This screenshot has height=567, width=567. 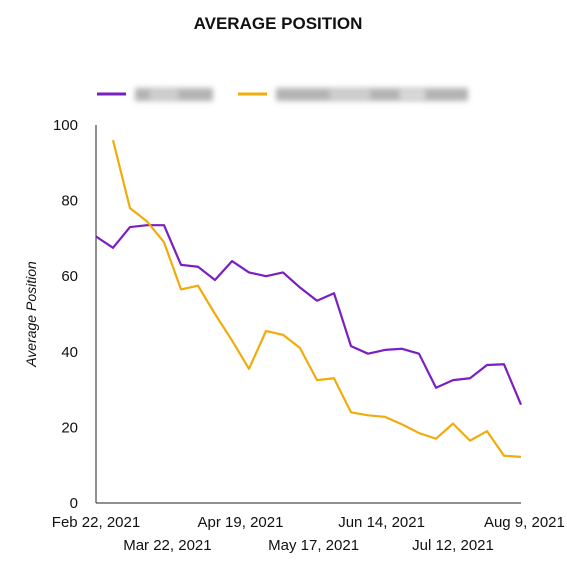 What do you see at coordinates (74, 503) in the screenshot?
I see `y-tick-label: 0` at bounding box center [74, 503].